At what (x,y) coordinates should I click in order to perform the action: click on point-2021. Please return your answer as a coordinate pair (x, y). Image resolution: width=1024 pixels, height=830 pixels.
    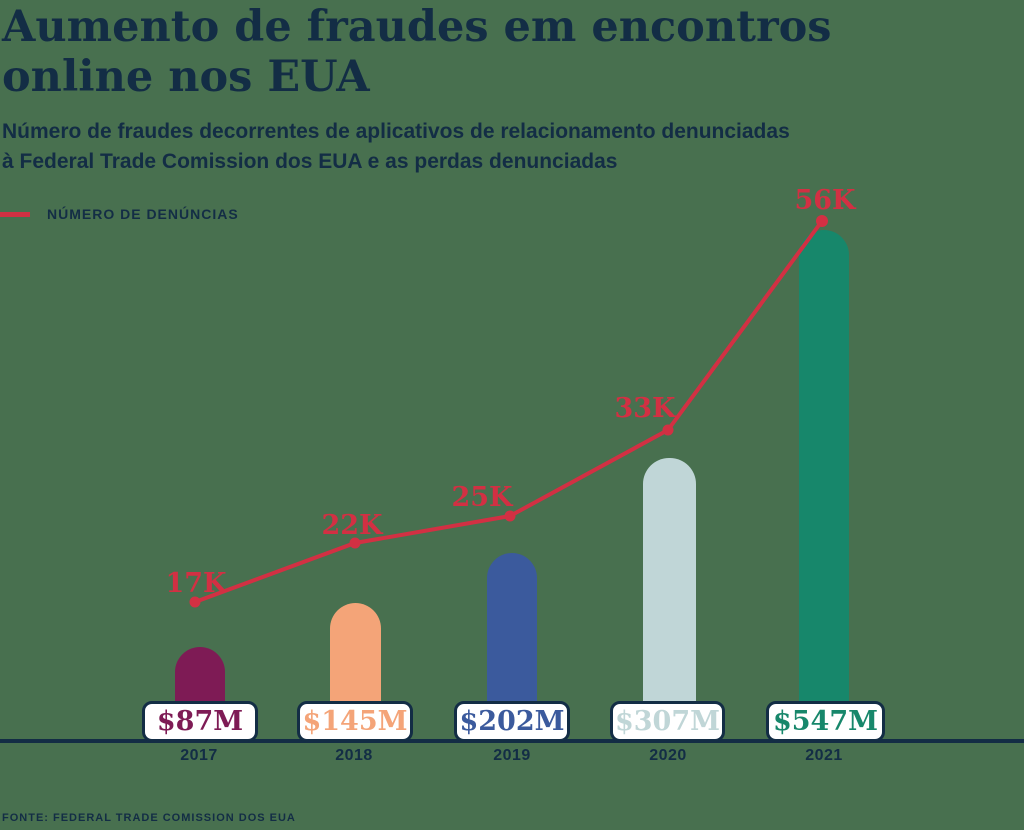
    Looking at the image, I should click on (822, 221).